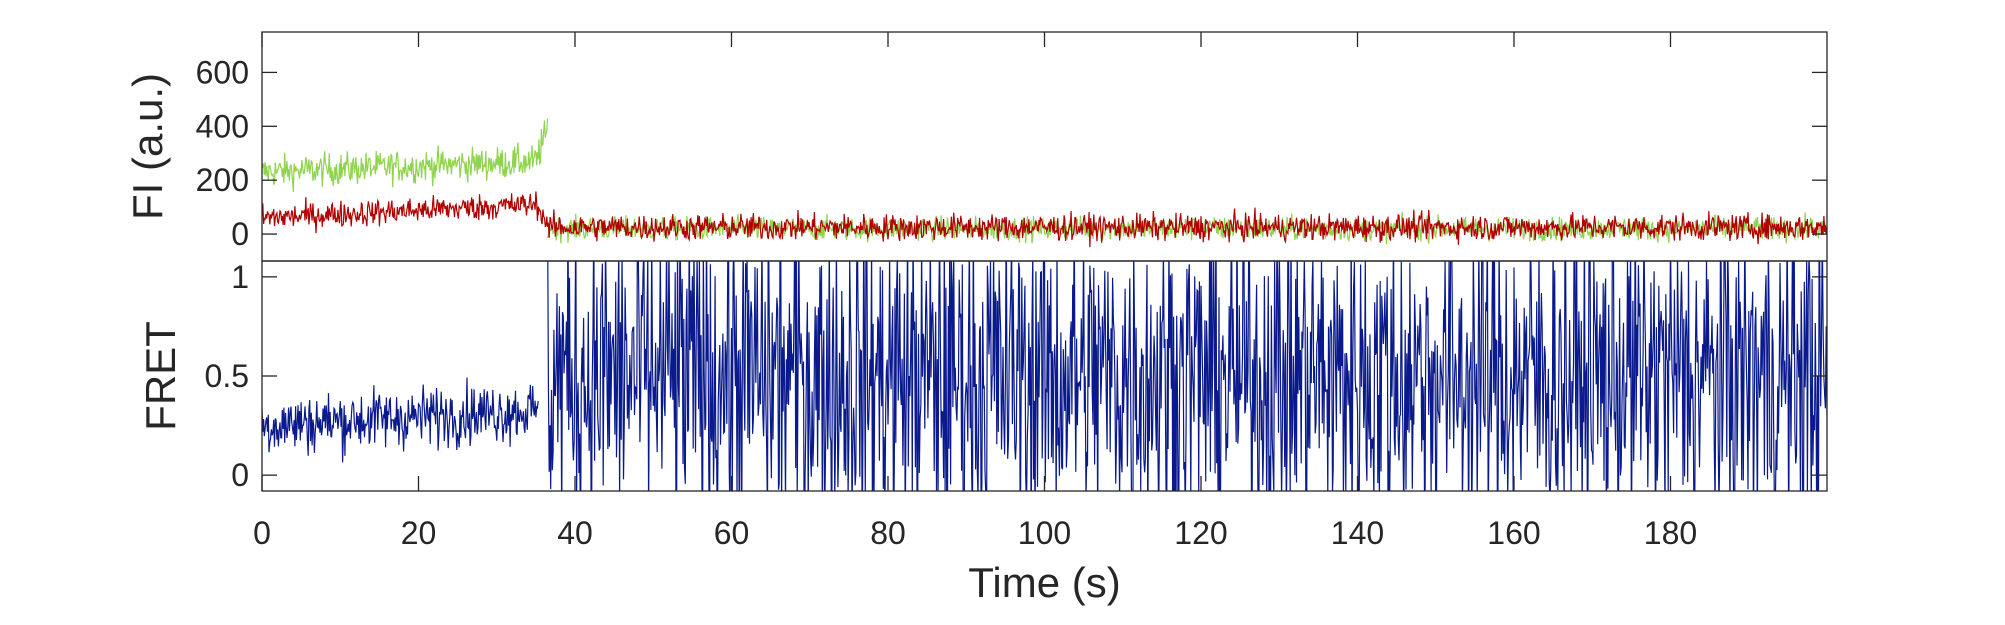  I want to click on xtick-label: 120, so click(1200, 533).